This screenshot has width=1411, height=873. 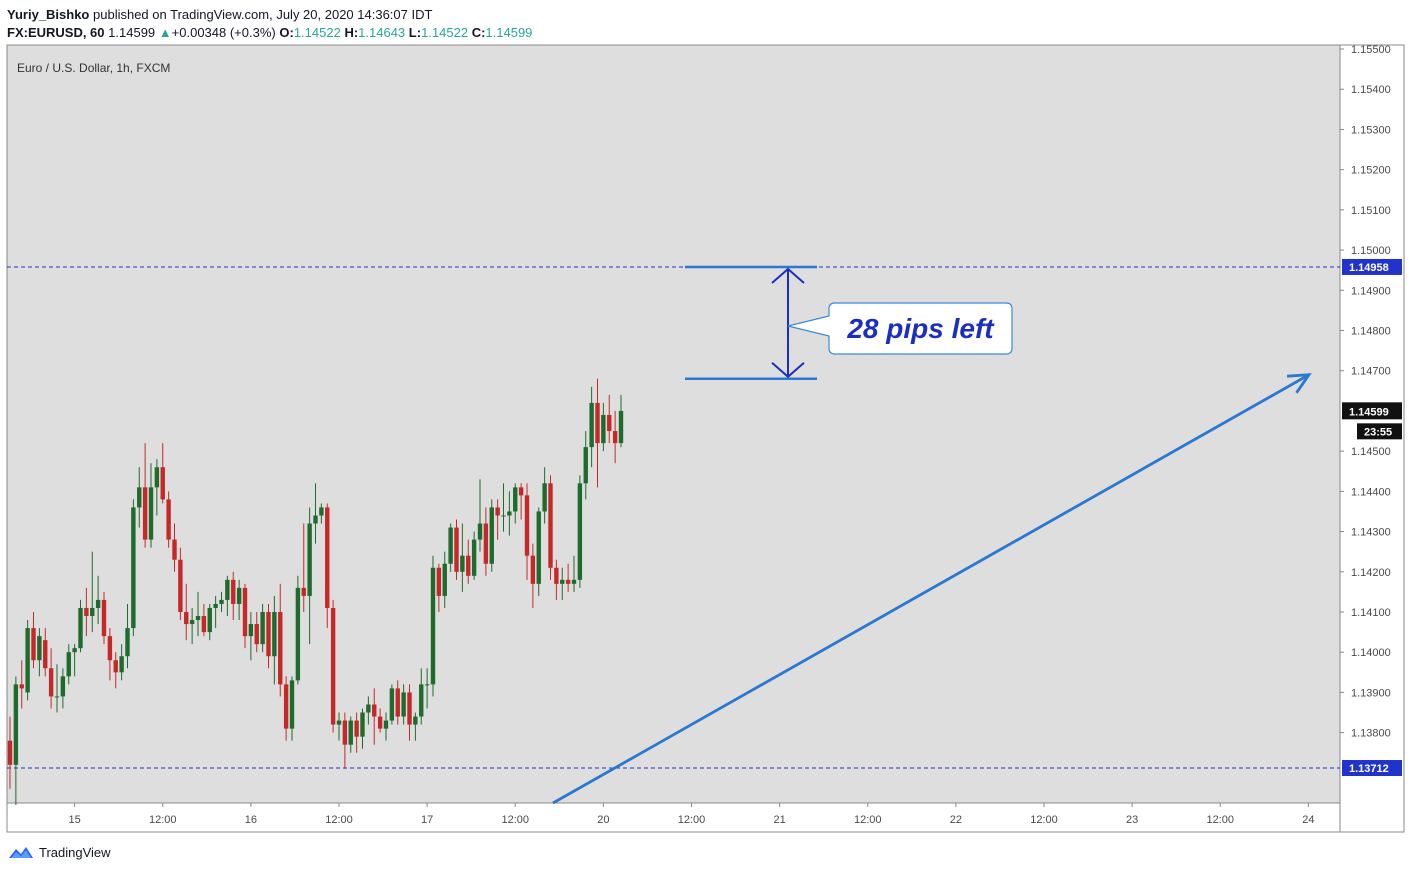 I want to click on publisher-name: Yuriy_Bishko, so click(x=48, y=14).